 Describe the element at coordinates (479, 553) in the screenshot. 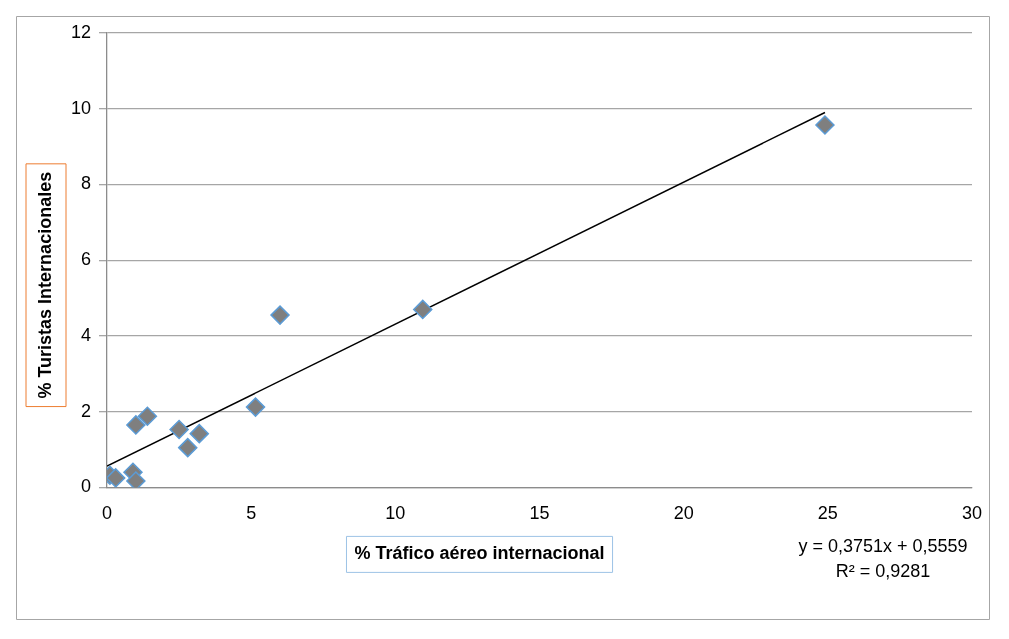

I see `x-axis-title: % Tráfico aéreo internacional` at that location.